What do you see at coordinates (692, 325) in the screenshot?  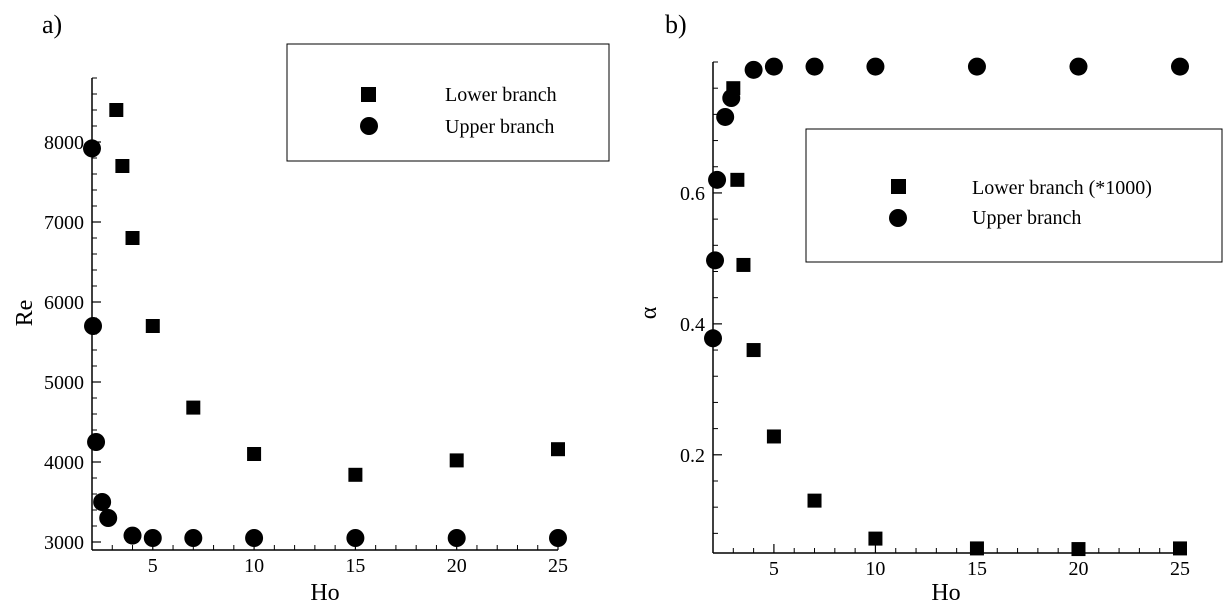 I see `y-tick-label-b-1: 0.4` at bounding box center [692, 325].